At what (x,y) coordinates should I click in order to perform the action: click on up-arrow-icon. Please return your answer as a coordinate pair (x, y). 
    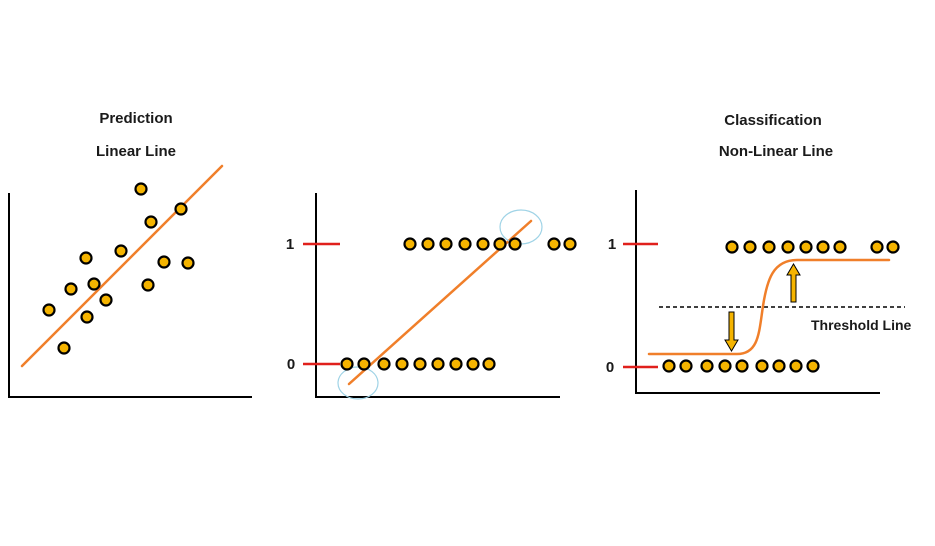
    Looking at the image, I should click on (793, 283).